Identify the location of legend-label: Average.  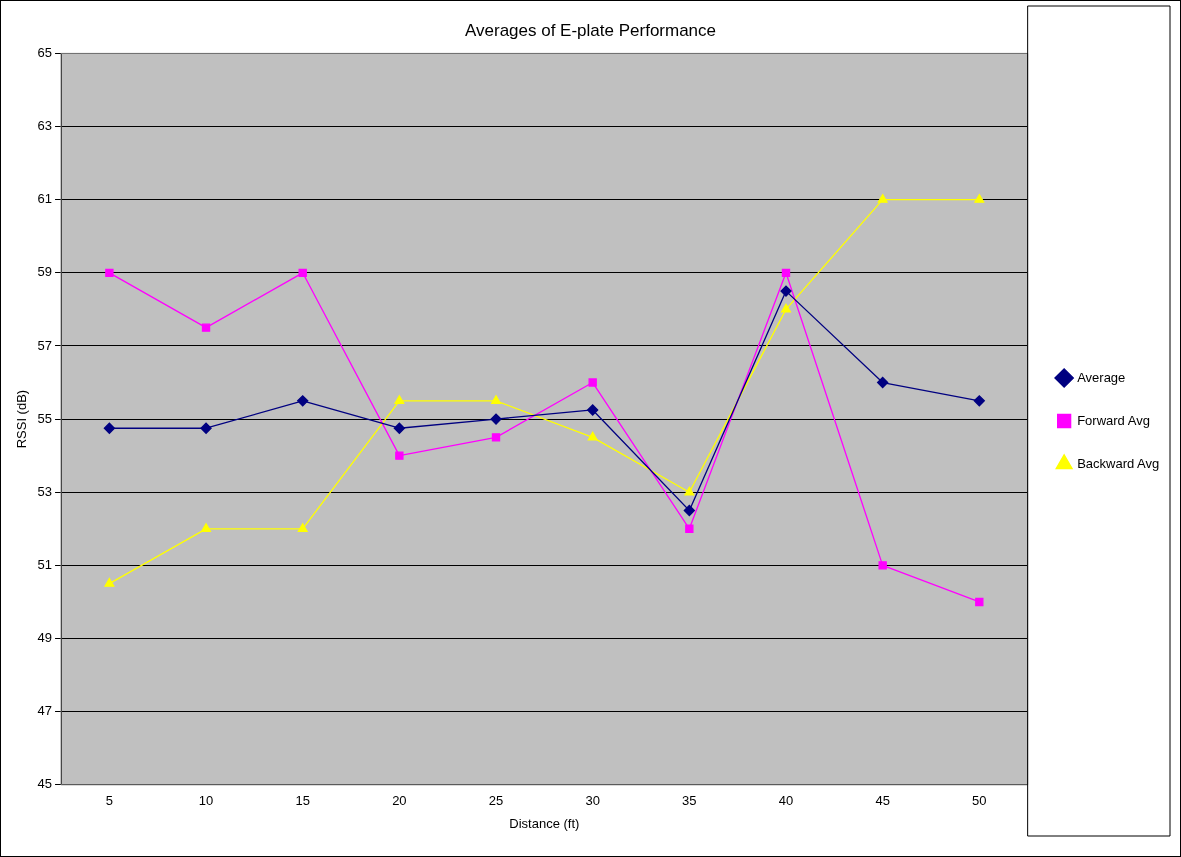
(1101, 377).